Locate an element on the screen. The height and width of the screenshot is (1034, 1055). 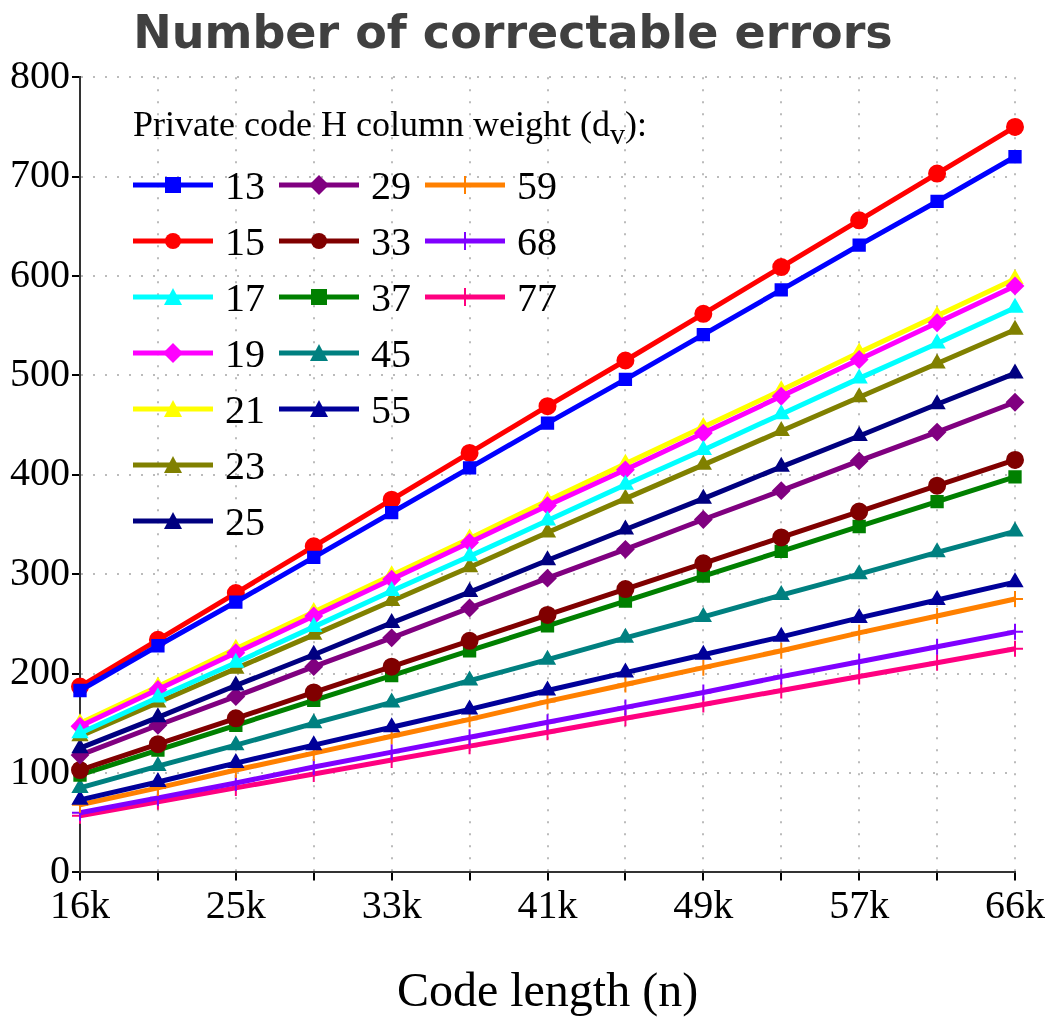
legend-label: 25 is located at coordinates (245, 521).